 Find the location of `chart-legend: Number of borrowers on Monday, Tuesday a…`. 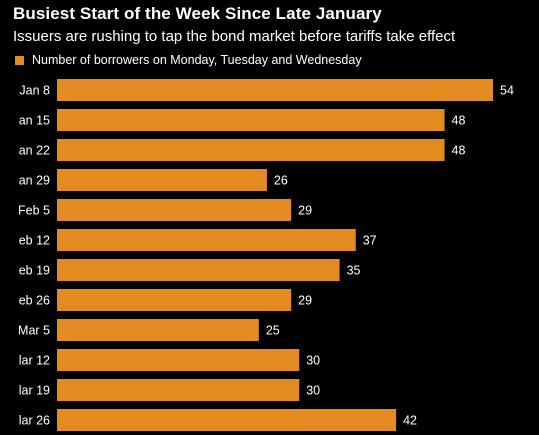

chart-legend: Number of borrowers on Monday, Tuesday a… is located at coordinates (188, 60).